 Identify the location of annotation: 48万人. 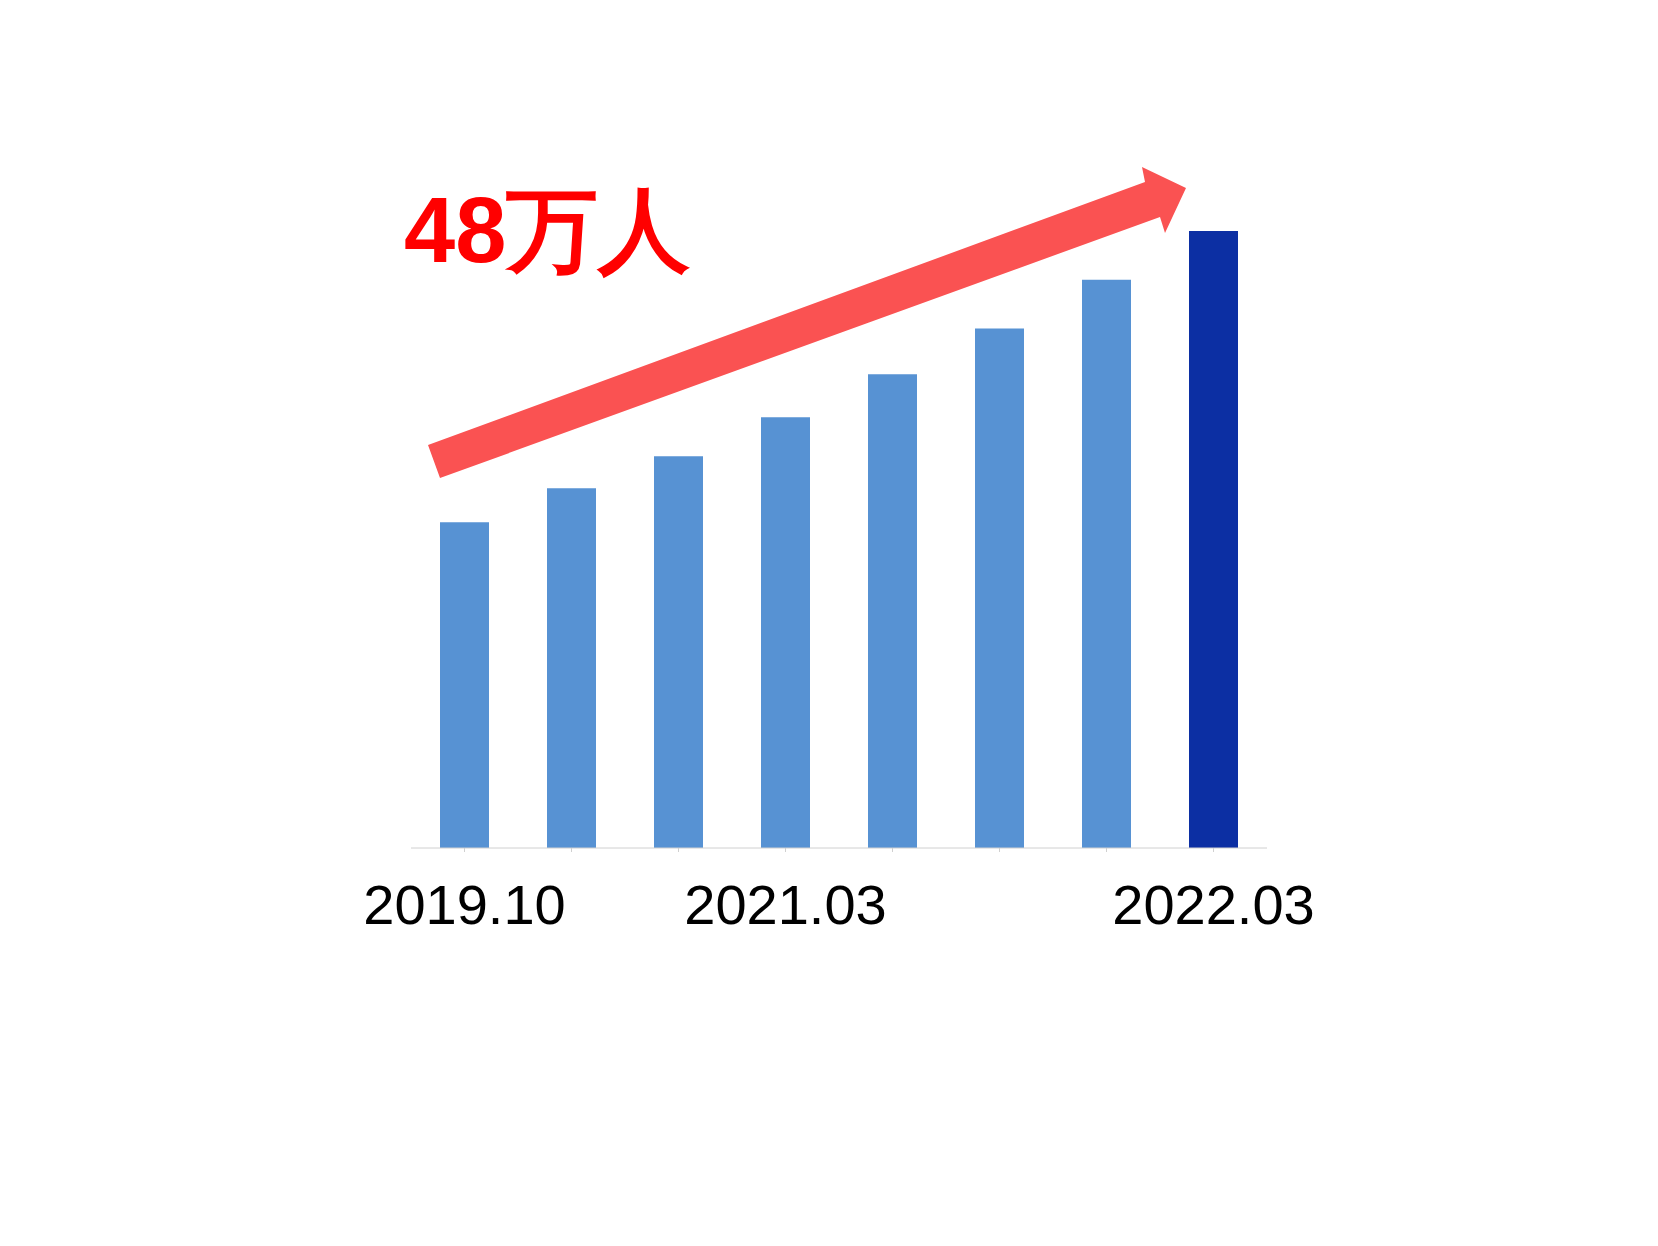
(547, 230).